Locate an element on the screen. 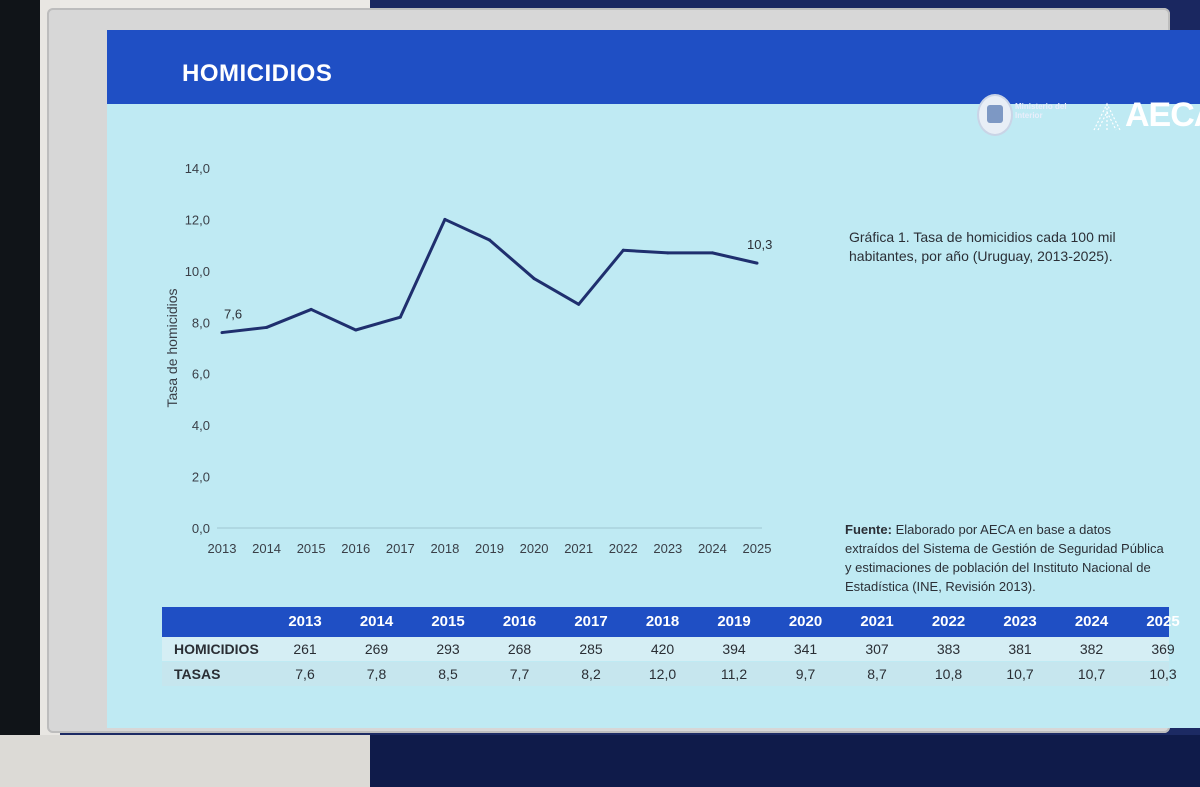 This screenshot has width=1200, height=787. y-axis-label: Tasa de homicidios is located at coordinates (172, 347).